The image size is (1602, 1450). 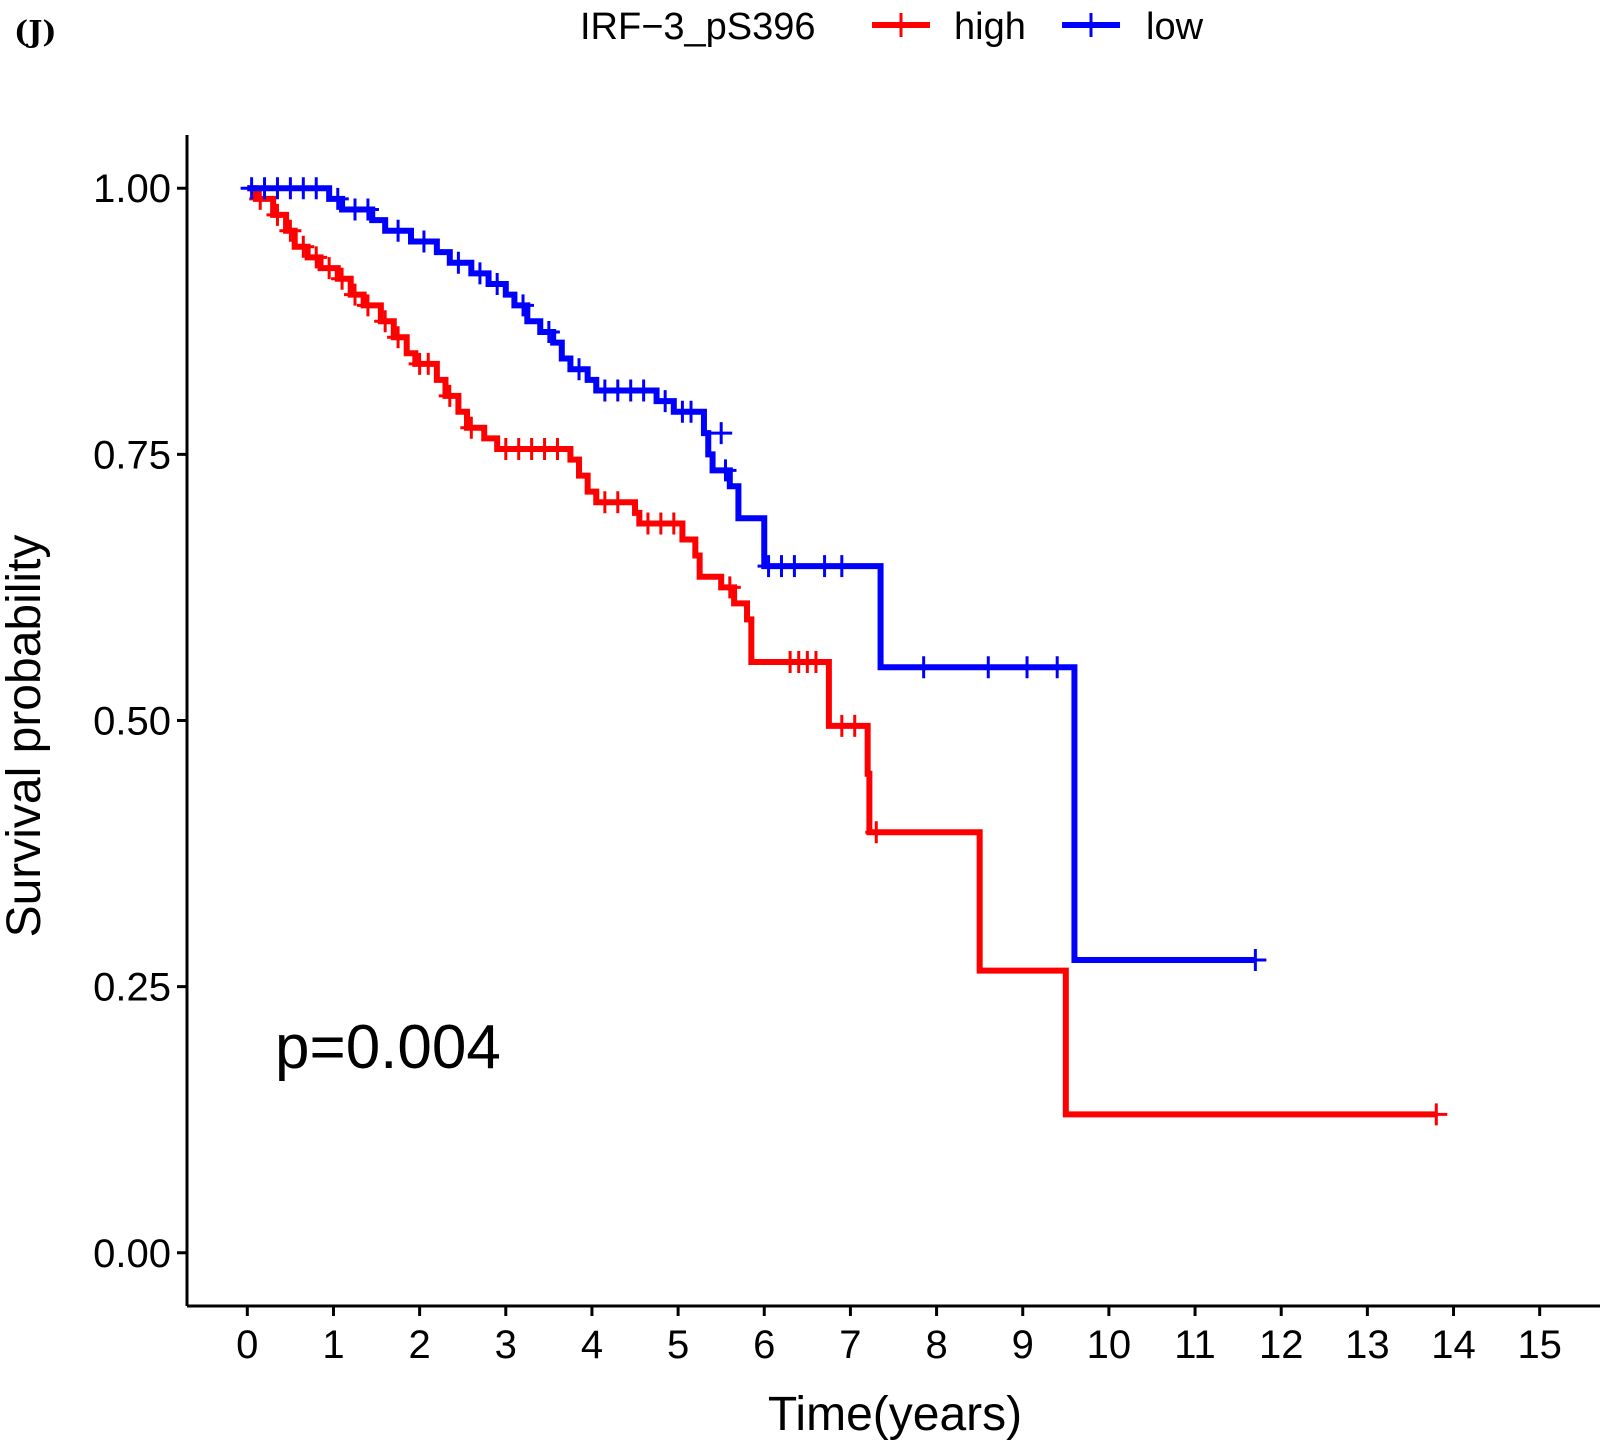 What do you see at coordinates (25, 736) in the screenshot?
I see `y-axis-title: Survival probability` at bounding box center [25, 736].